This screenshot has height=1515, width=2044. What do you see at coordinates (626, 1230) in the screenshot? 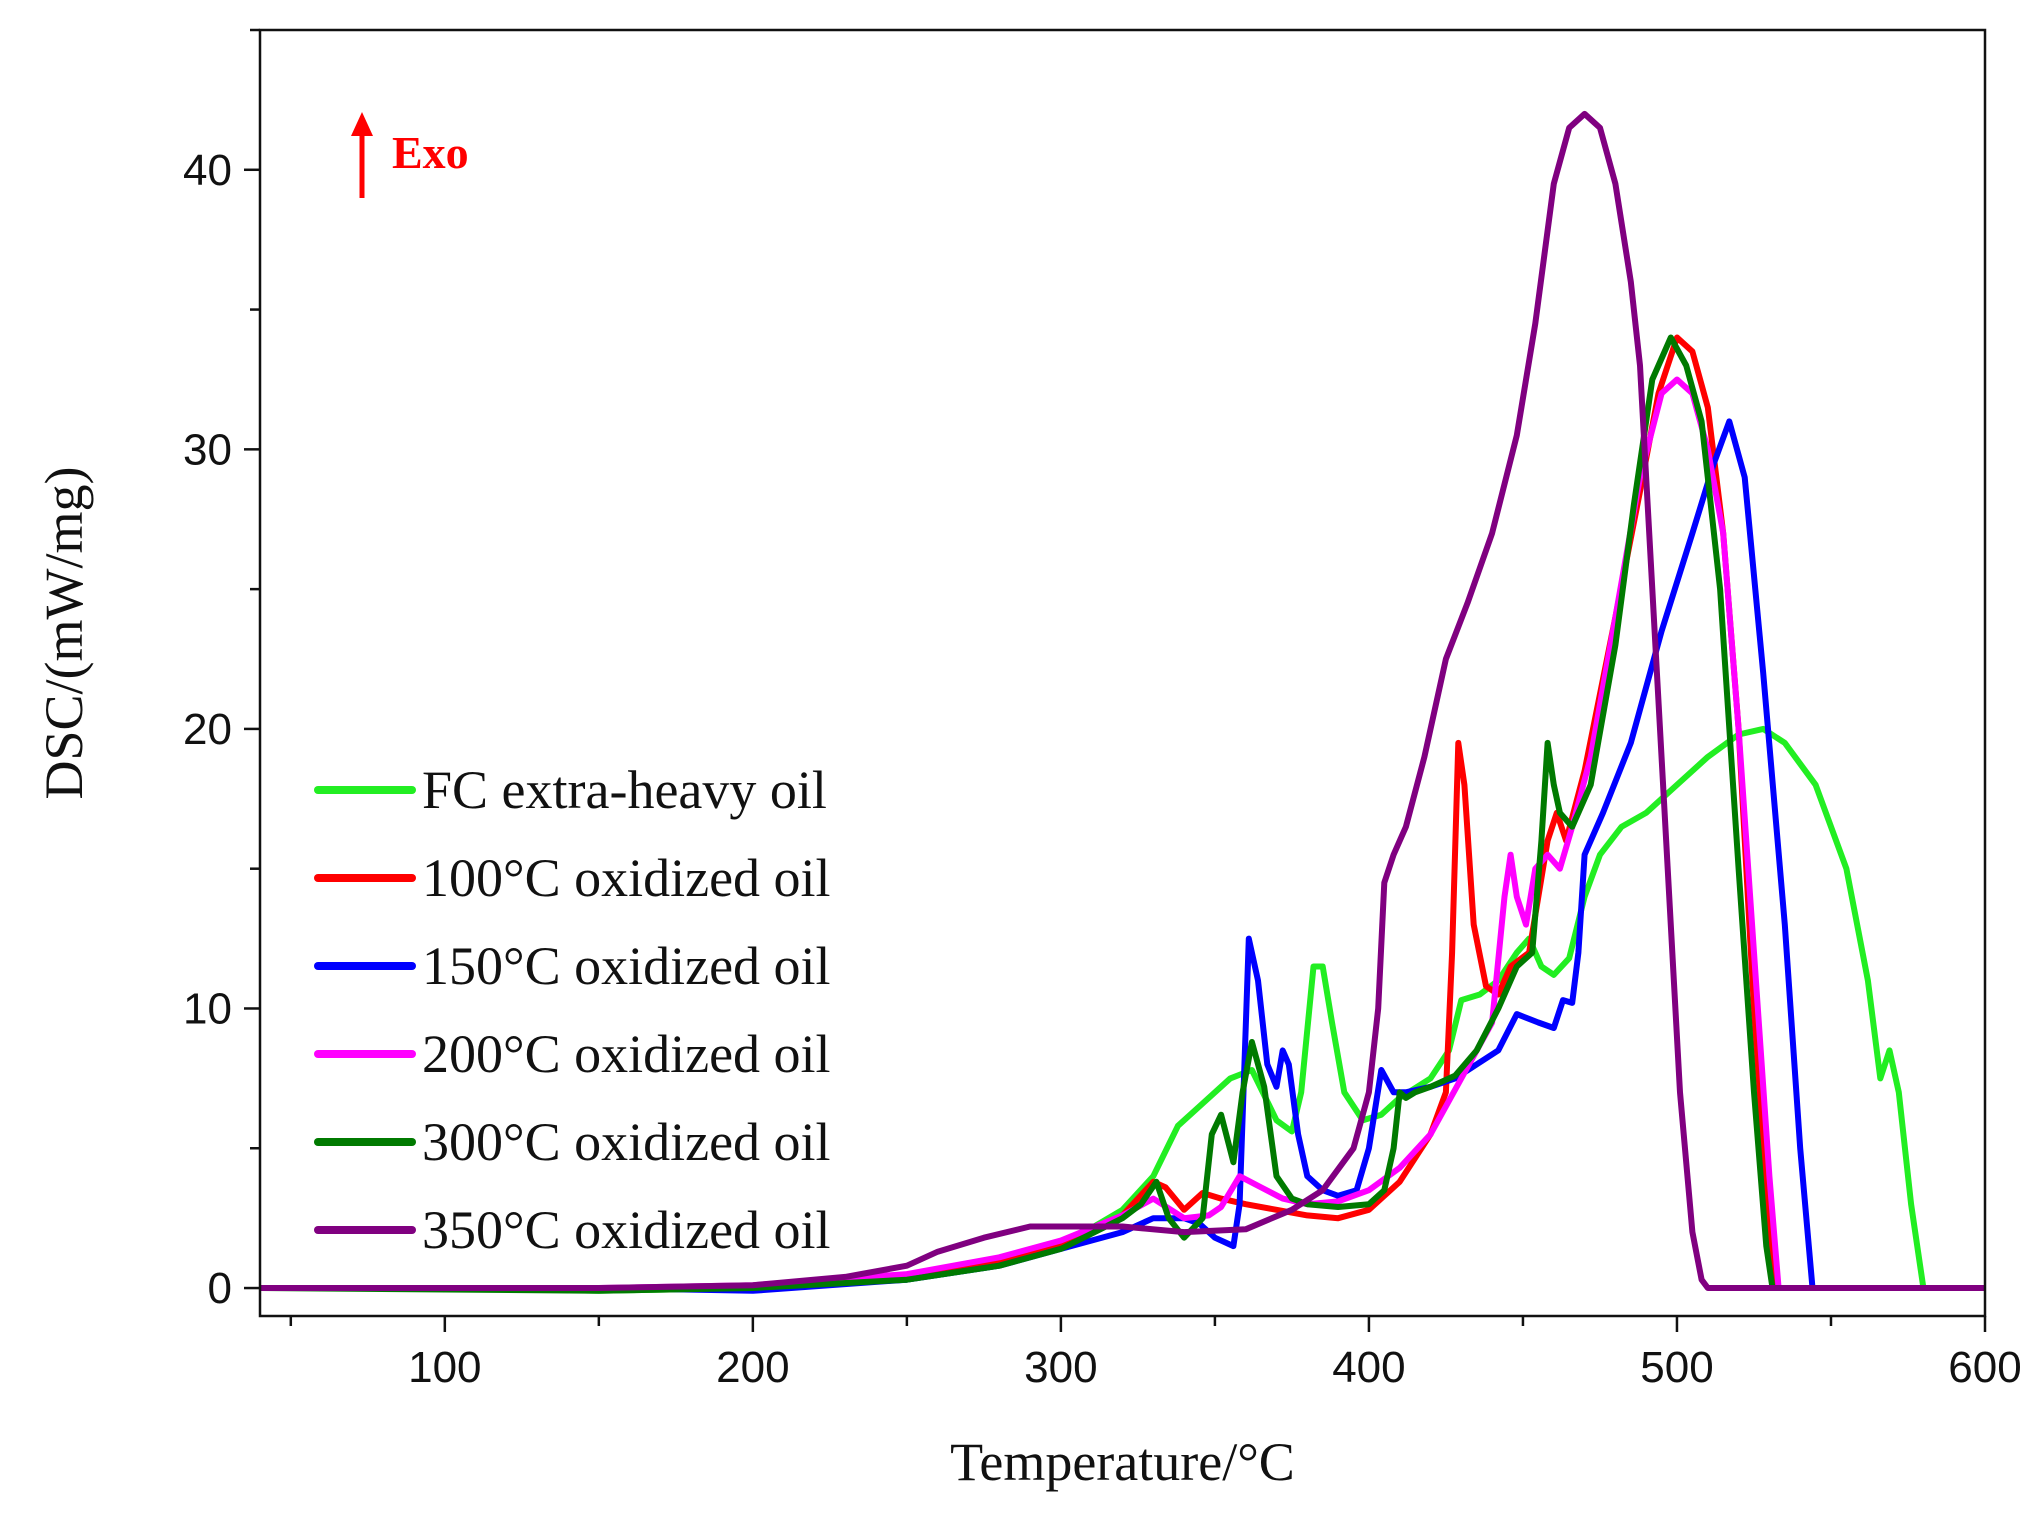
I see `legend-label-5: 350°C oxidized oil` at bounding box center [626, 1230].